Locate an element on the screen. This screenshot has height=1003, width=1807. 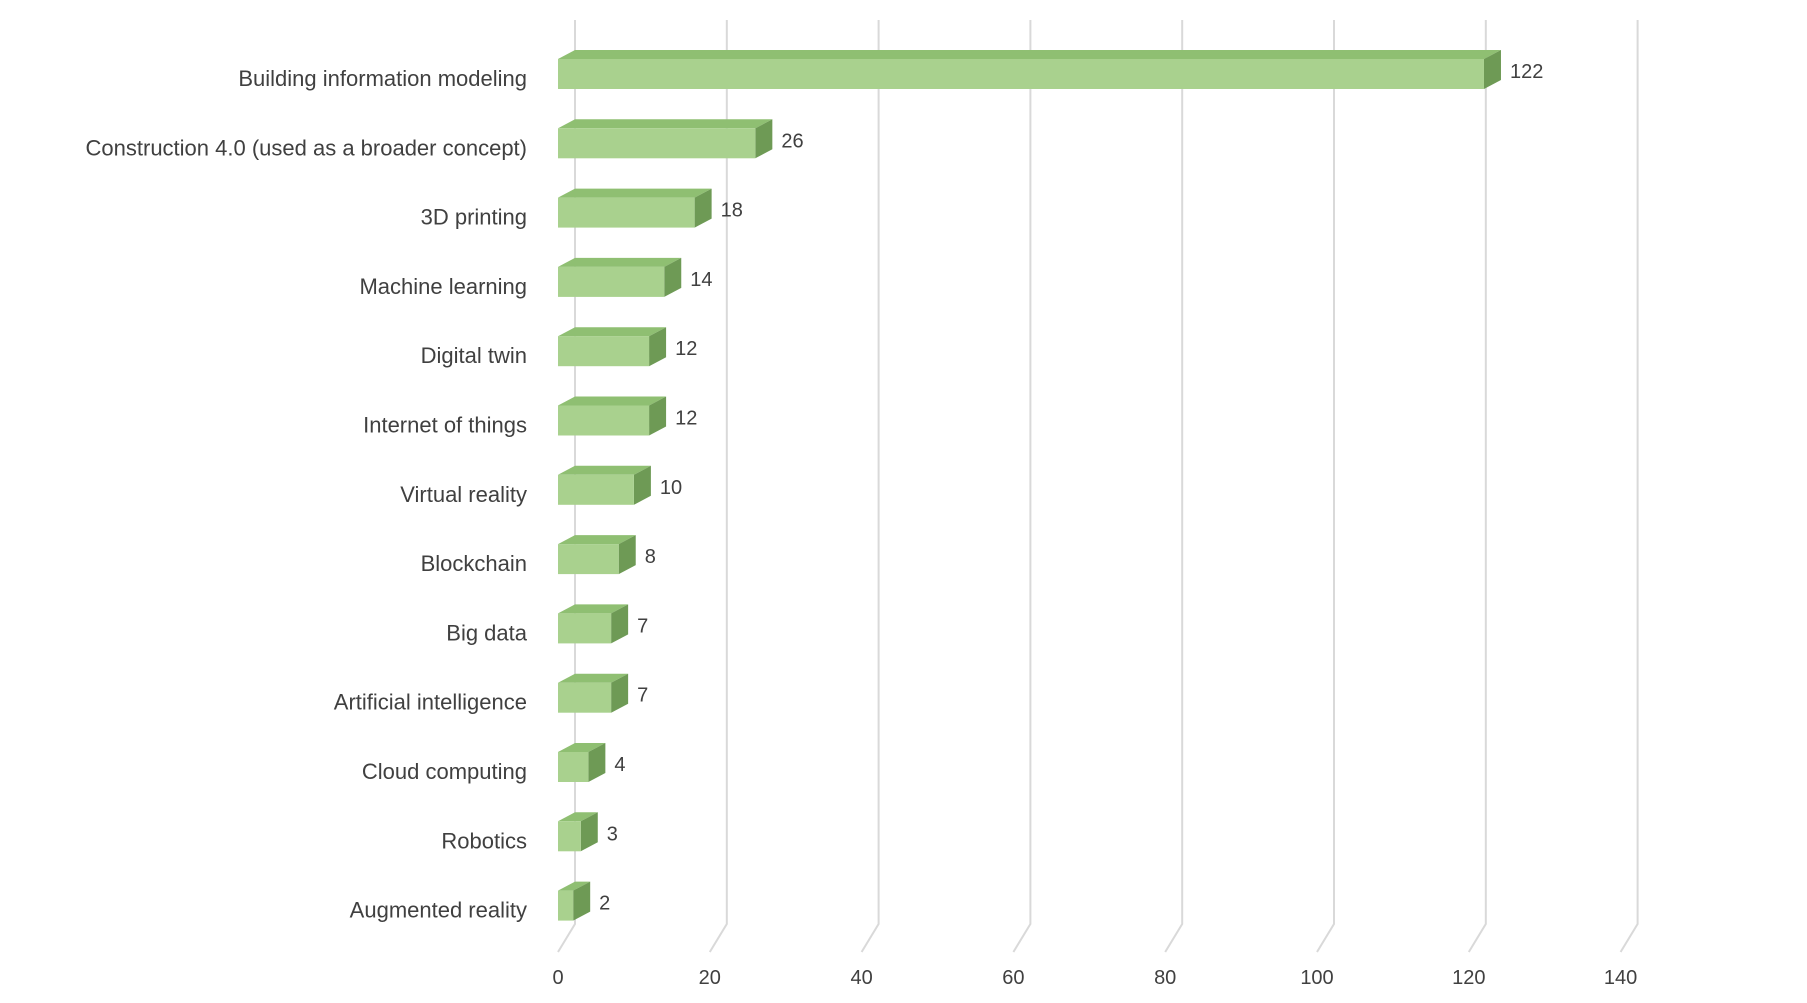
category-label: Digital twin is located at coordinates (474, 355).